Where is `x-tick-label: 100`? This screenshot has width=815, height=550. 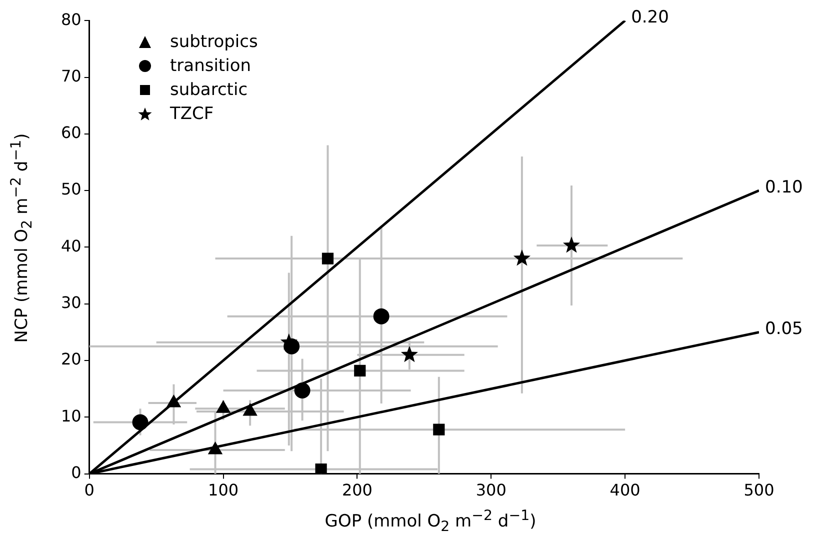 x-tick-label: 100 is located at coordinates (223, 490).